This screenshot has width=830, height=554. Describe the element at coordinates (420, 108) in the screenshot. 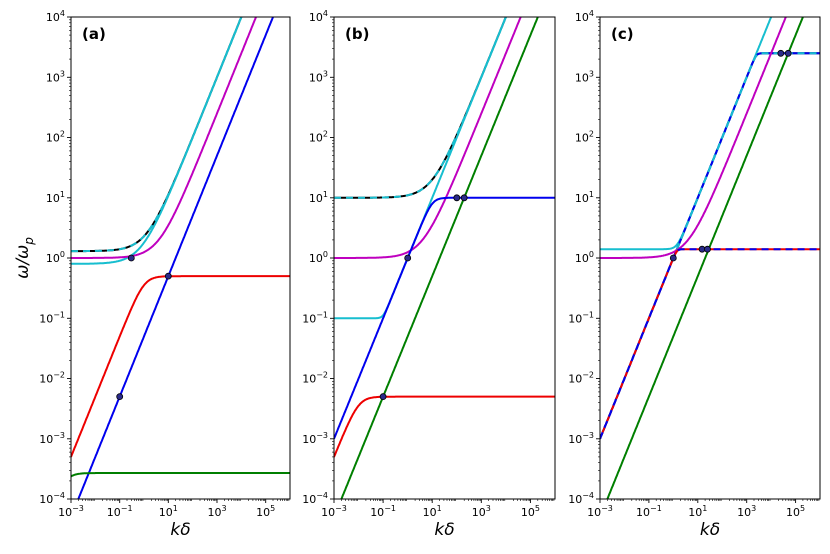

I see `series-cyan-dash-overlay` at that location.